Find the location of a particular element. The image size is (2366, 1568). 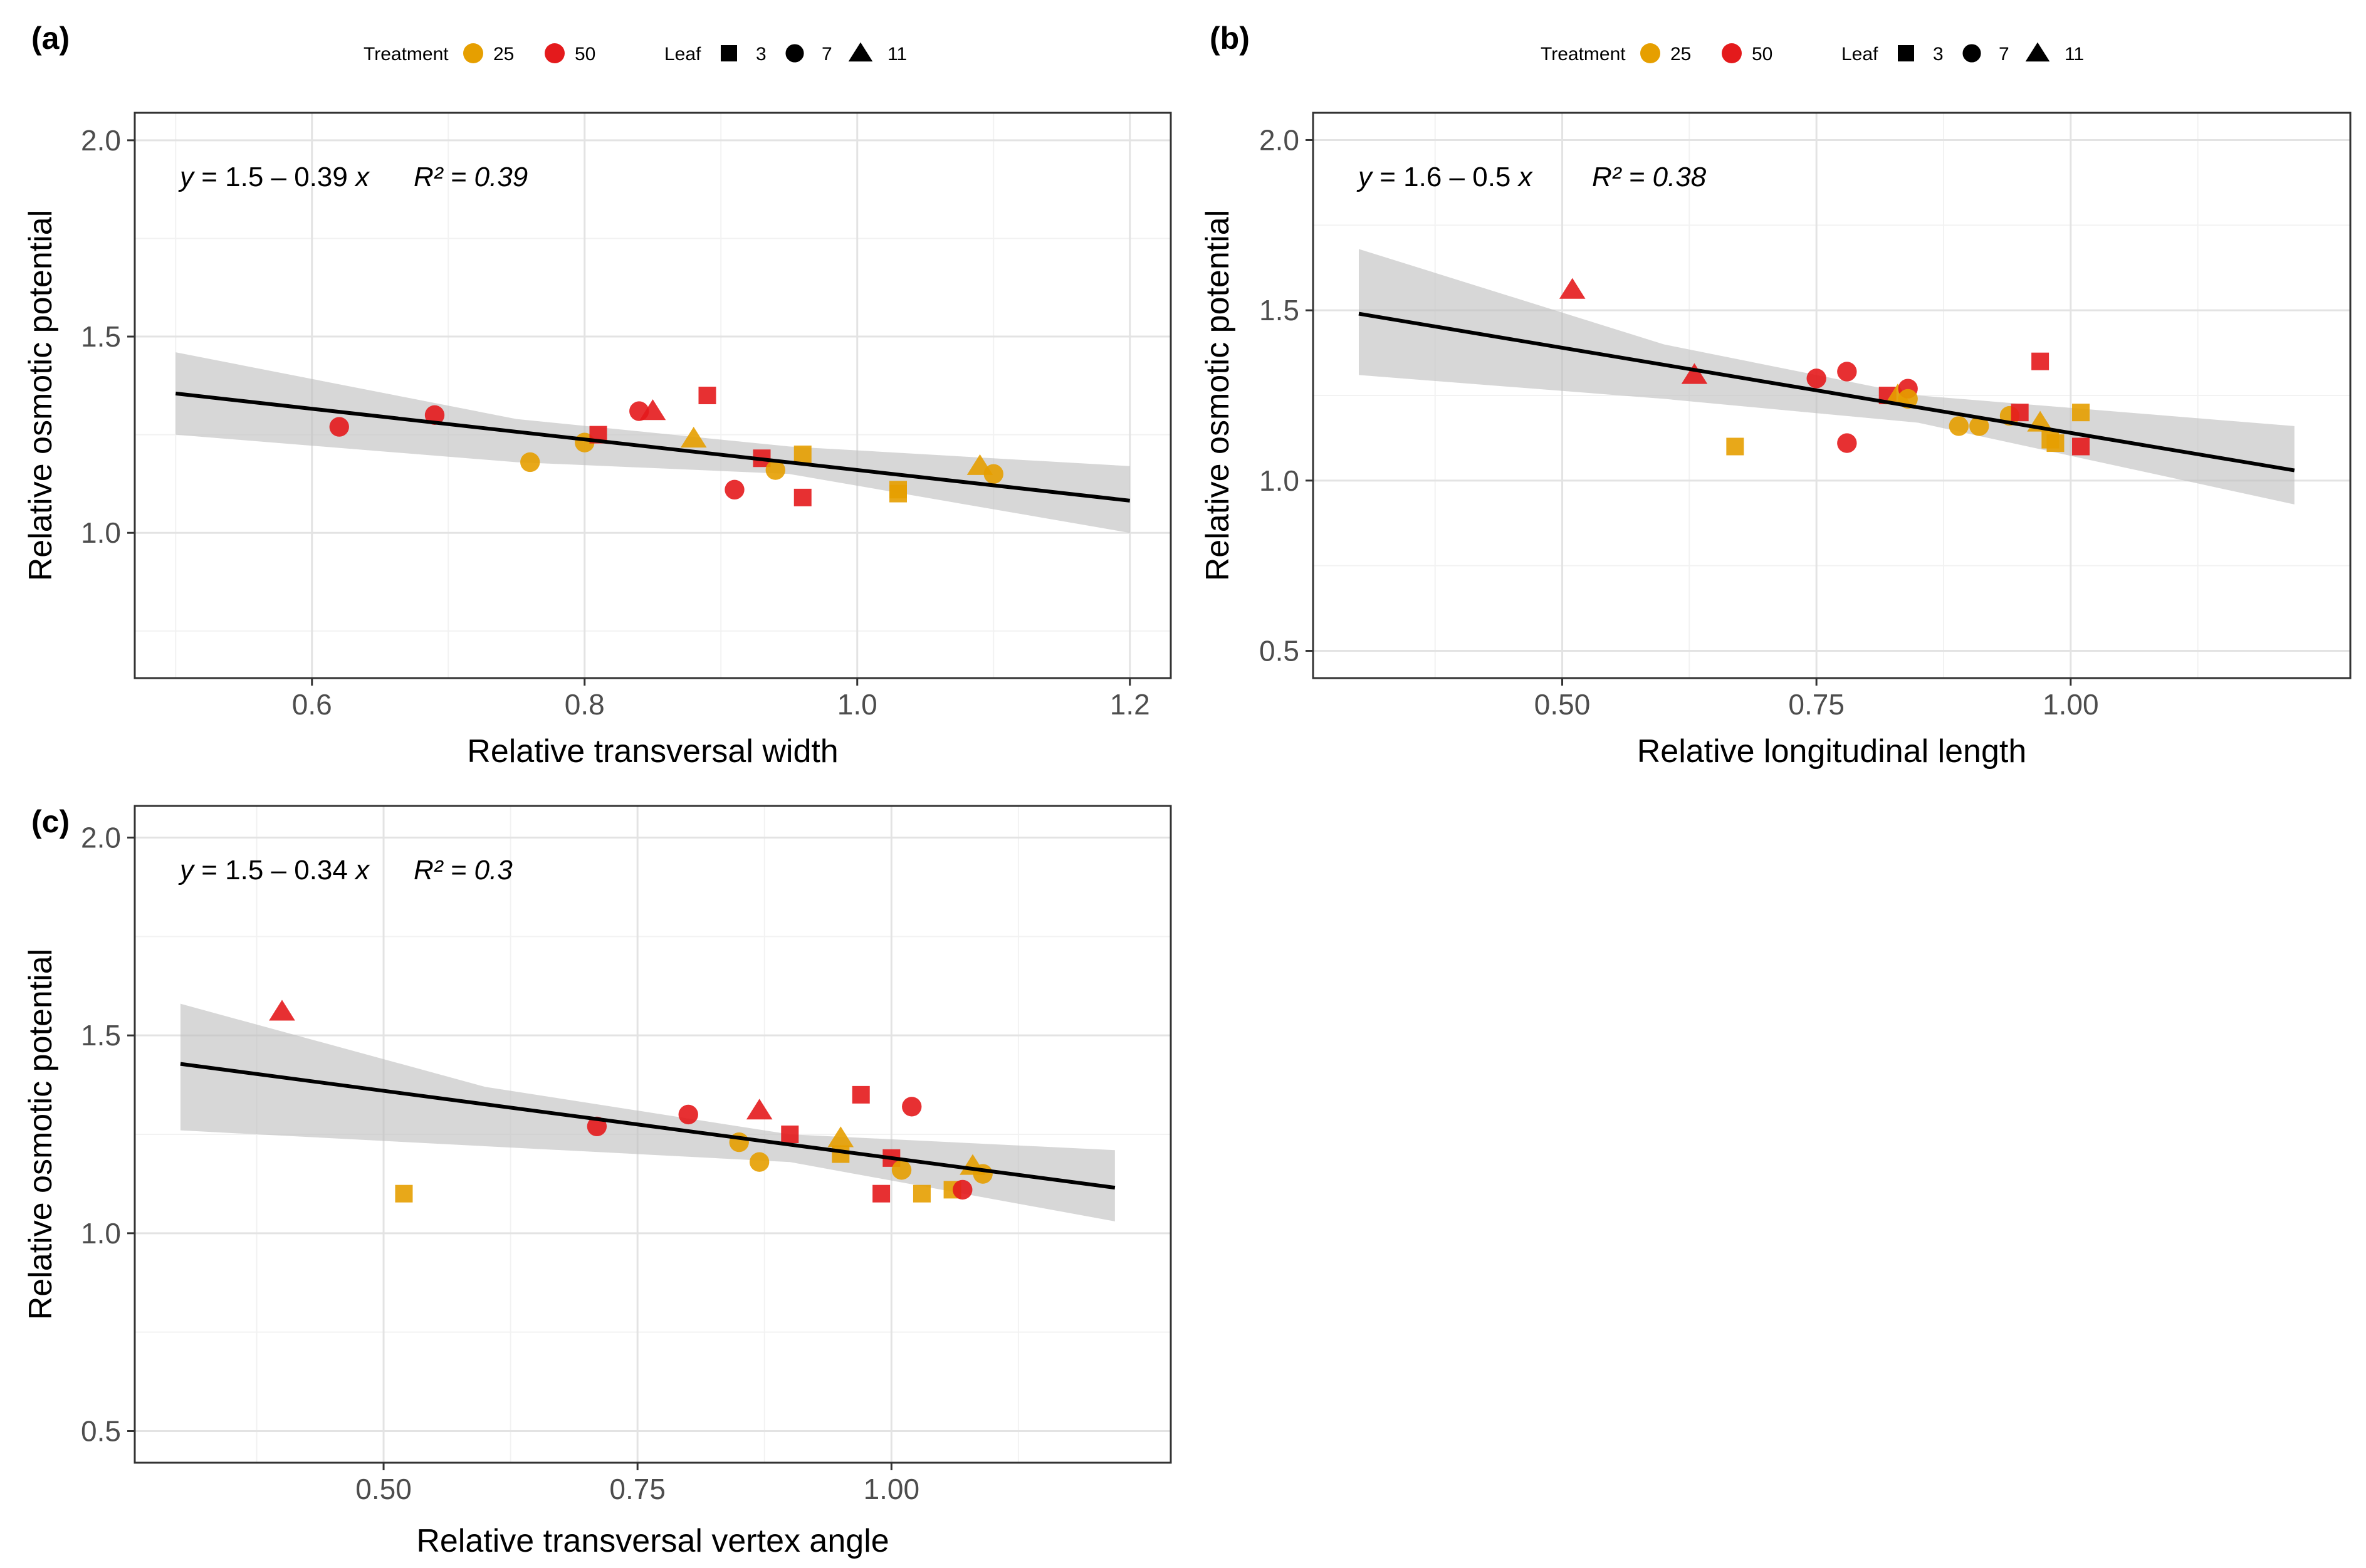

panel-label: (b) is located at coordinates (1230, 38).